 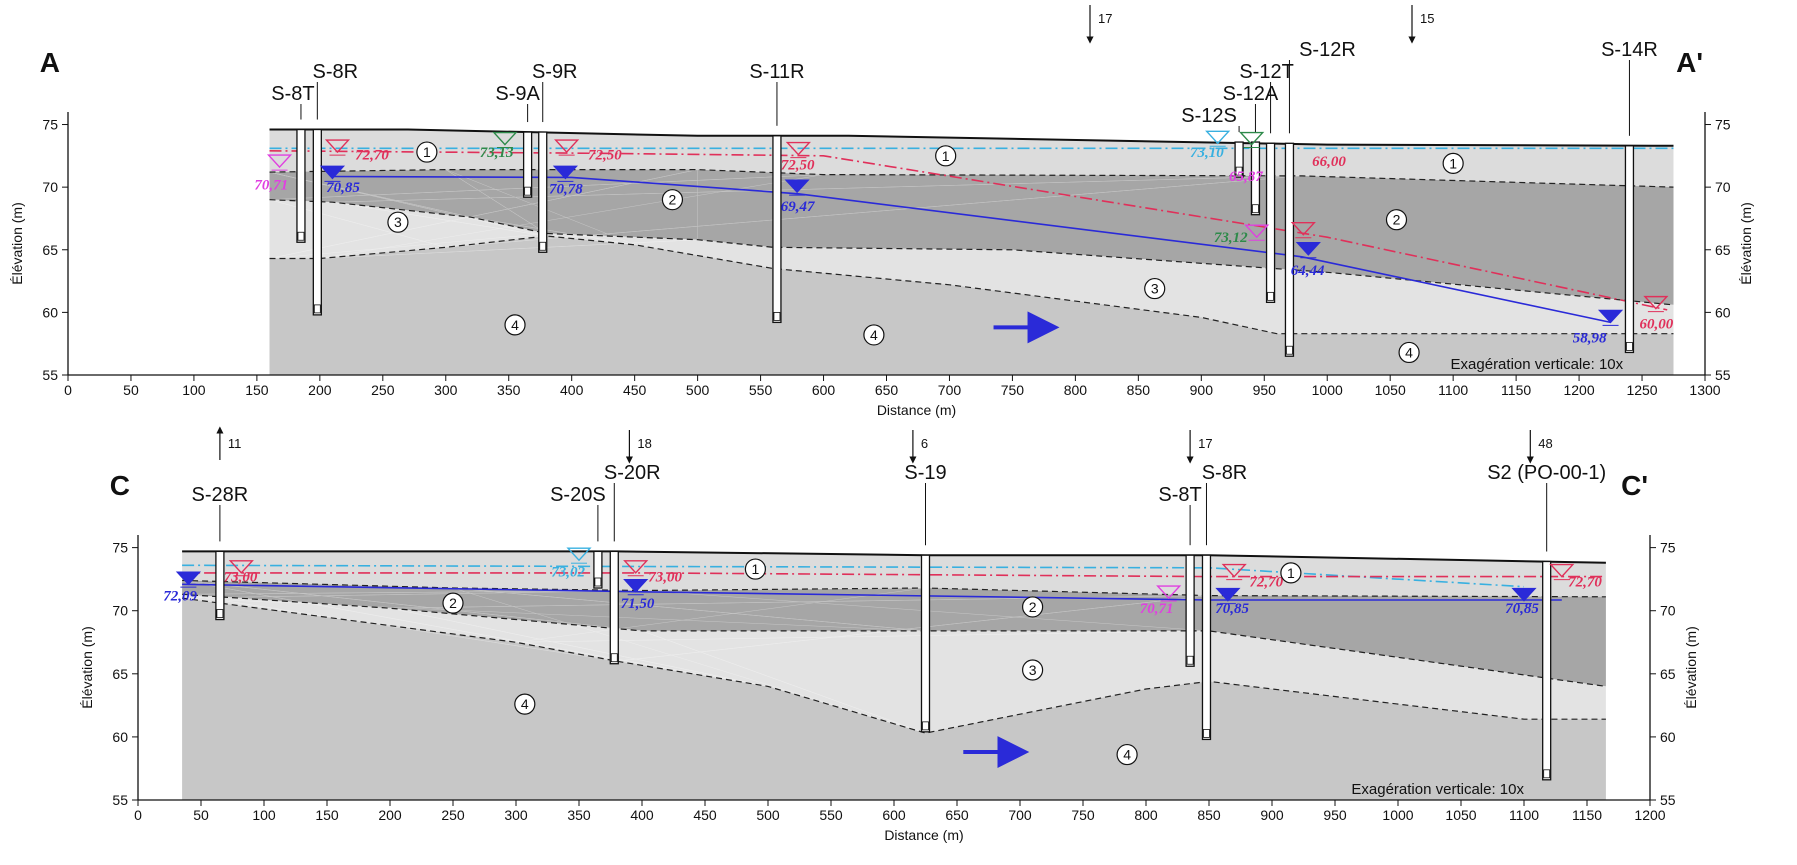 I want to click on x-tick-label: 550, so click(x=761, y=390).